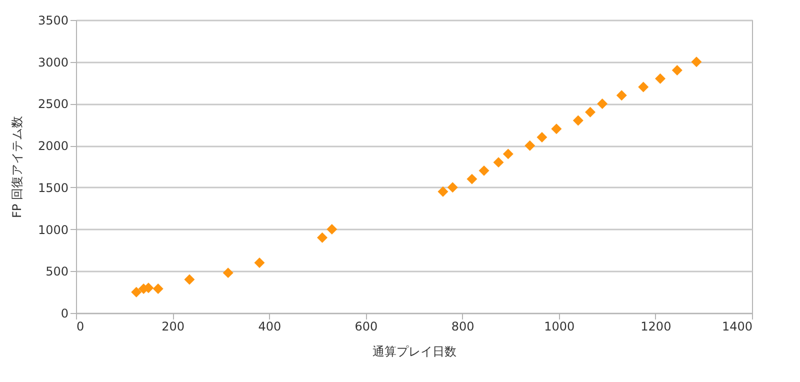 This screenshot has width=800, height=382. I want to click on y-tick-label: 2000, so click(53, 146).